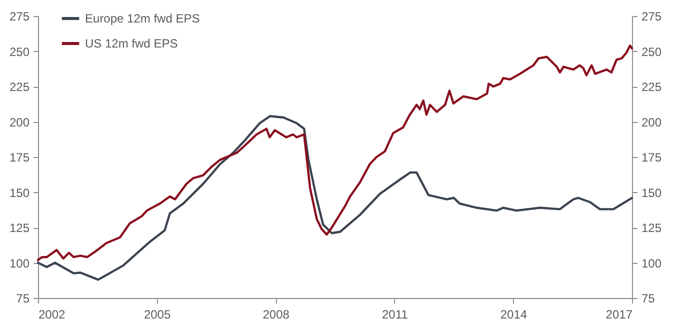  I want to click on y-tick-label: 75, so click(23, 299).